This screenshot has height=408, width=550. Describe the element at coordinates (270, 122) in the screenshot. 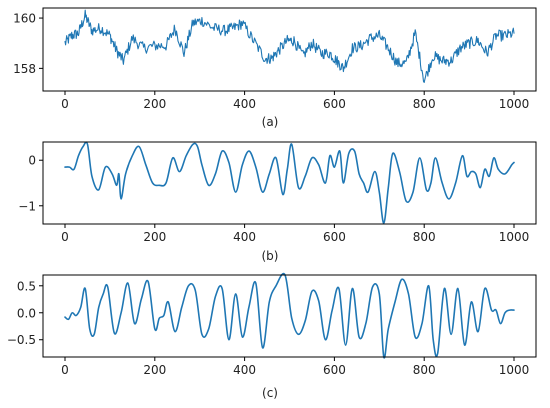

I see `caption-a: (a)` at that location.